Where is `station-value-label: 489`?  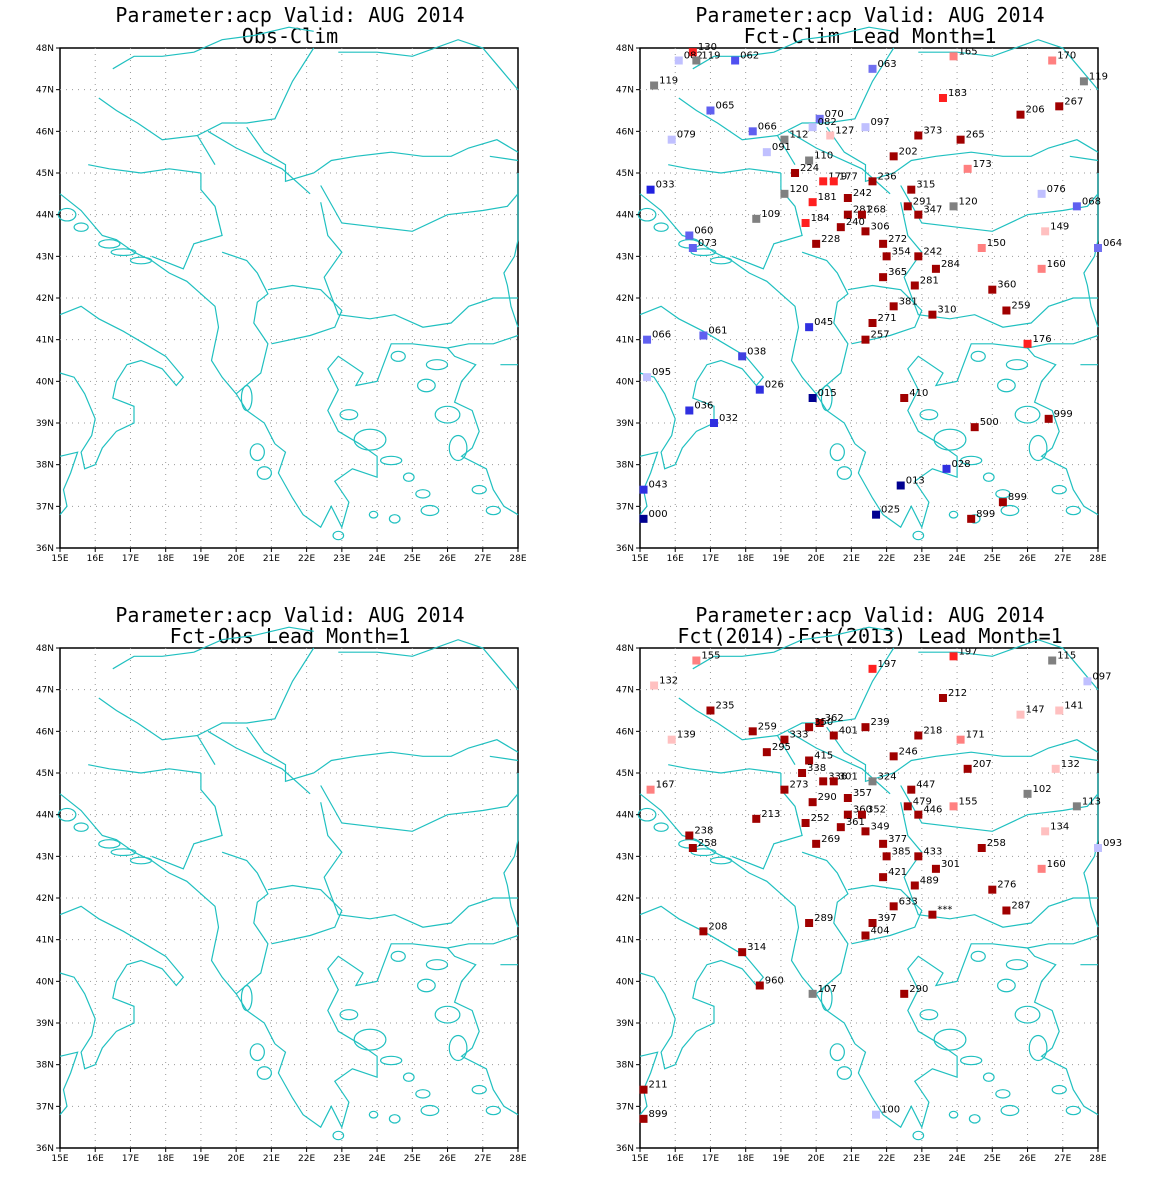
station-value-label: 489 is located at coordinates (929, 881).